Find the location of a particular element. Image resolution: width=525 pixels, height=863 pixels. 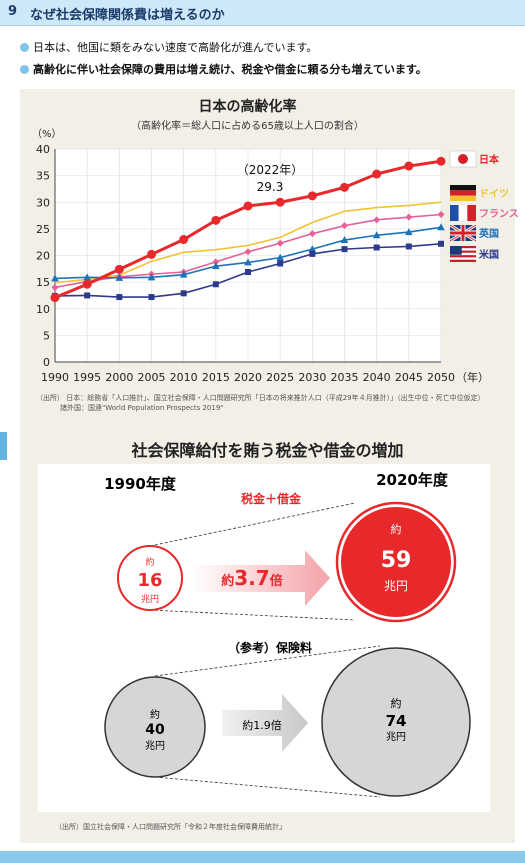

chart-title: 日本の高齢化率 is located at coordinates (247, 107).